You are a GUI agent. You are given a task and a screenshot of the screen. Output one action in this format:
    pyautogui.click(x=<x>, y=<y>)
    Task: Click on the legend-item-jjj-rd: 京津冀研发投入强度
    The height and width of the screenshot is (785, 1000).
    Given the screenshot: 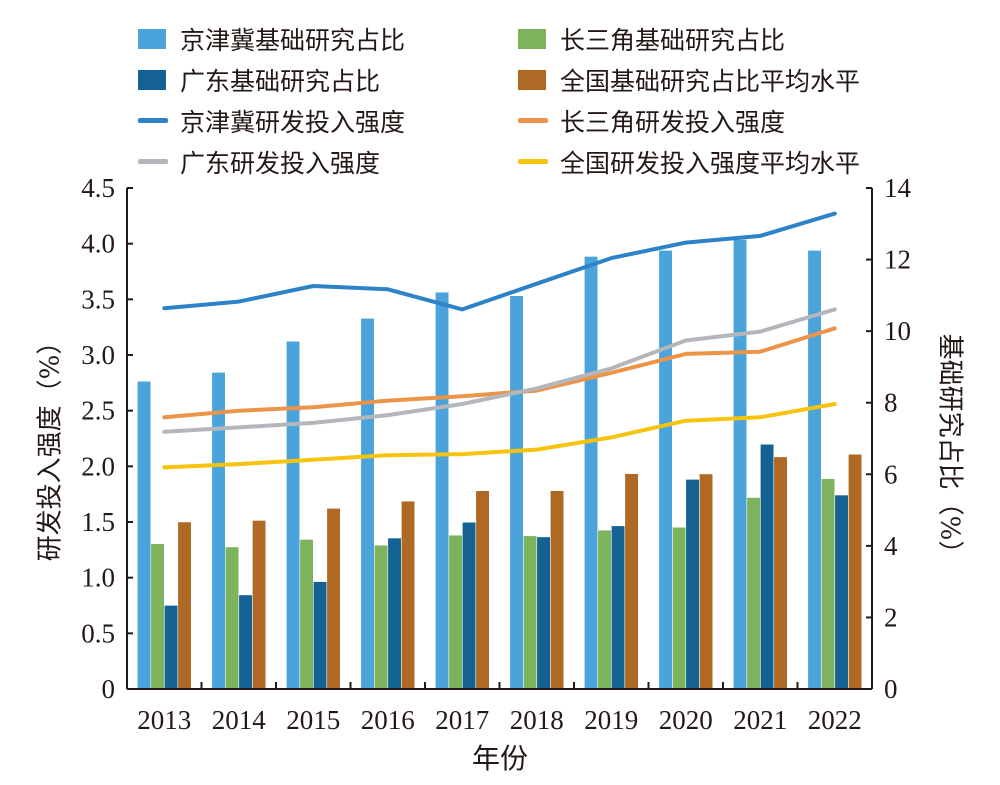 What is the action you would take?
    pyautogui.click(x=328, y=120)
    